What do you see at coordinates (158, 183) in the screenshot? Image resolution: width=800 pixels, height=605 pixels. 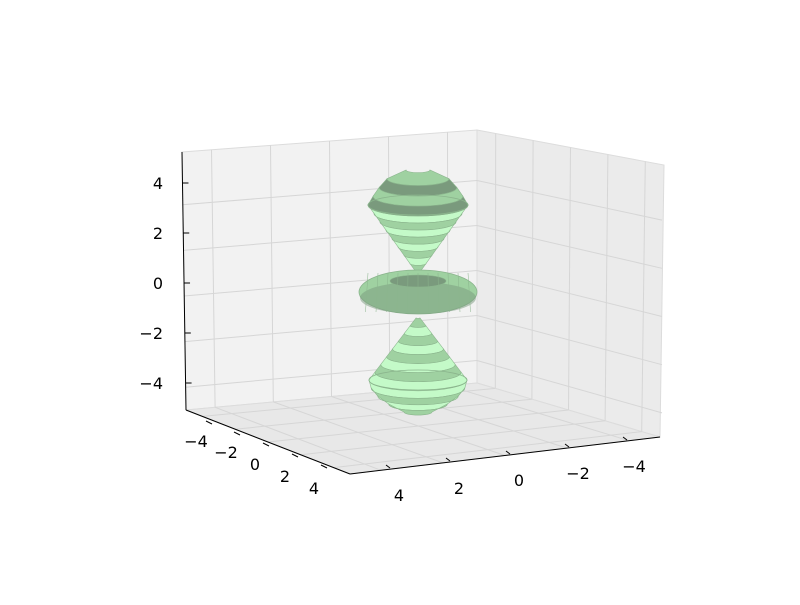 I see `z-tick-label: 4` at bounding box center [158, 183].